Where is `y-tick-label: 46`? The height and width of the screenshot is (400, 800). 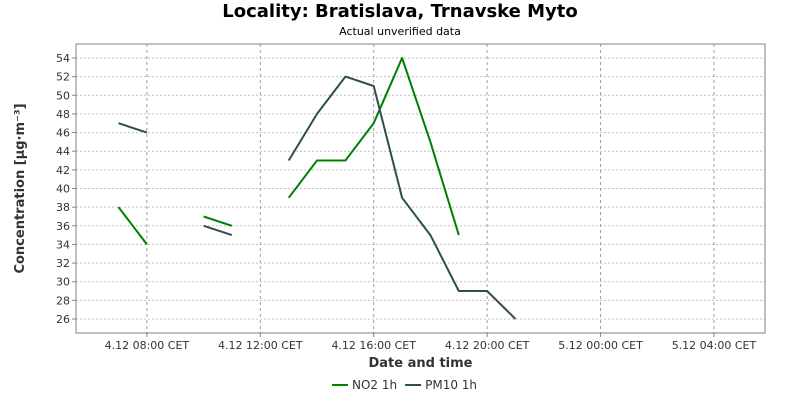 y-tick-label: 46 is located at coordinates (63, 133).